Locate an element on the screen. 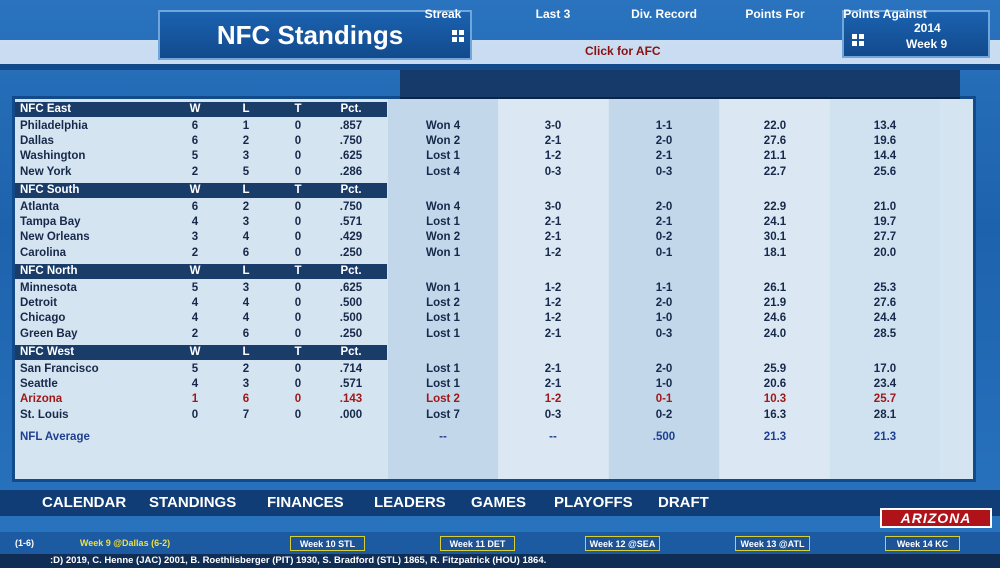  team-pct: .571 is located at coordinates (351, 384).